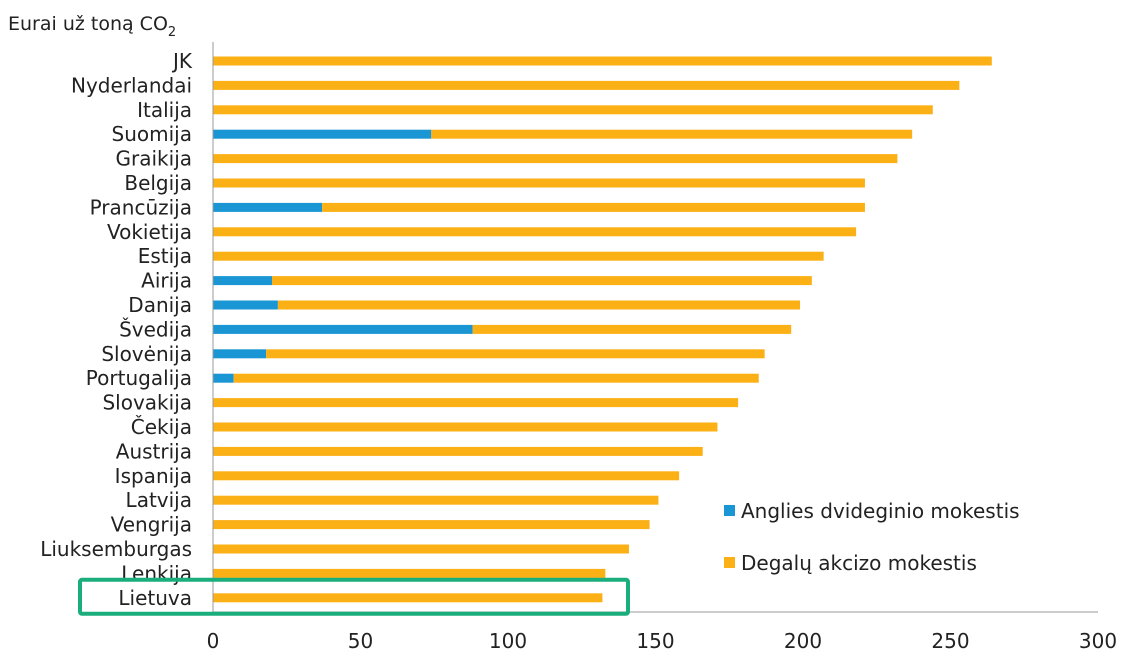 The image size is (1126, 656). What do you see at coordinates (154, 159) in the screenshot?
I see `category-label: Graikija` at bounding box center [154, 159].